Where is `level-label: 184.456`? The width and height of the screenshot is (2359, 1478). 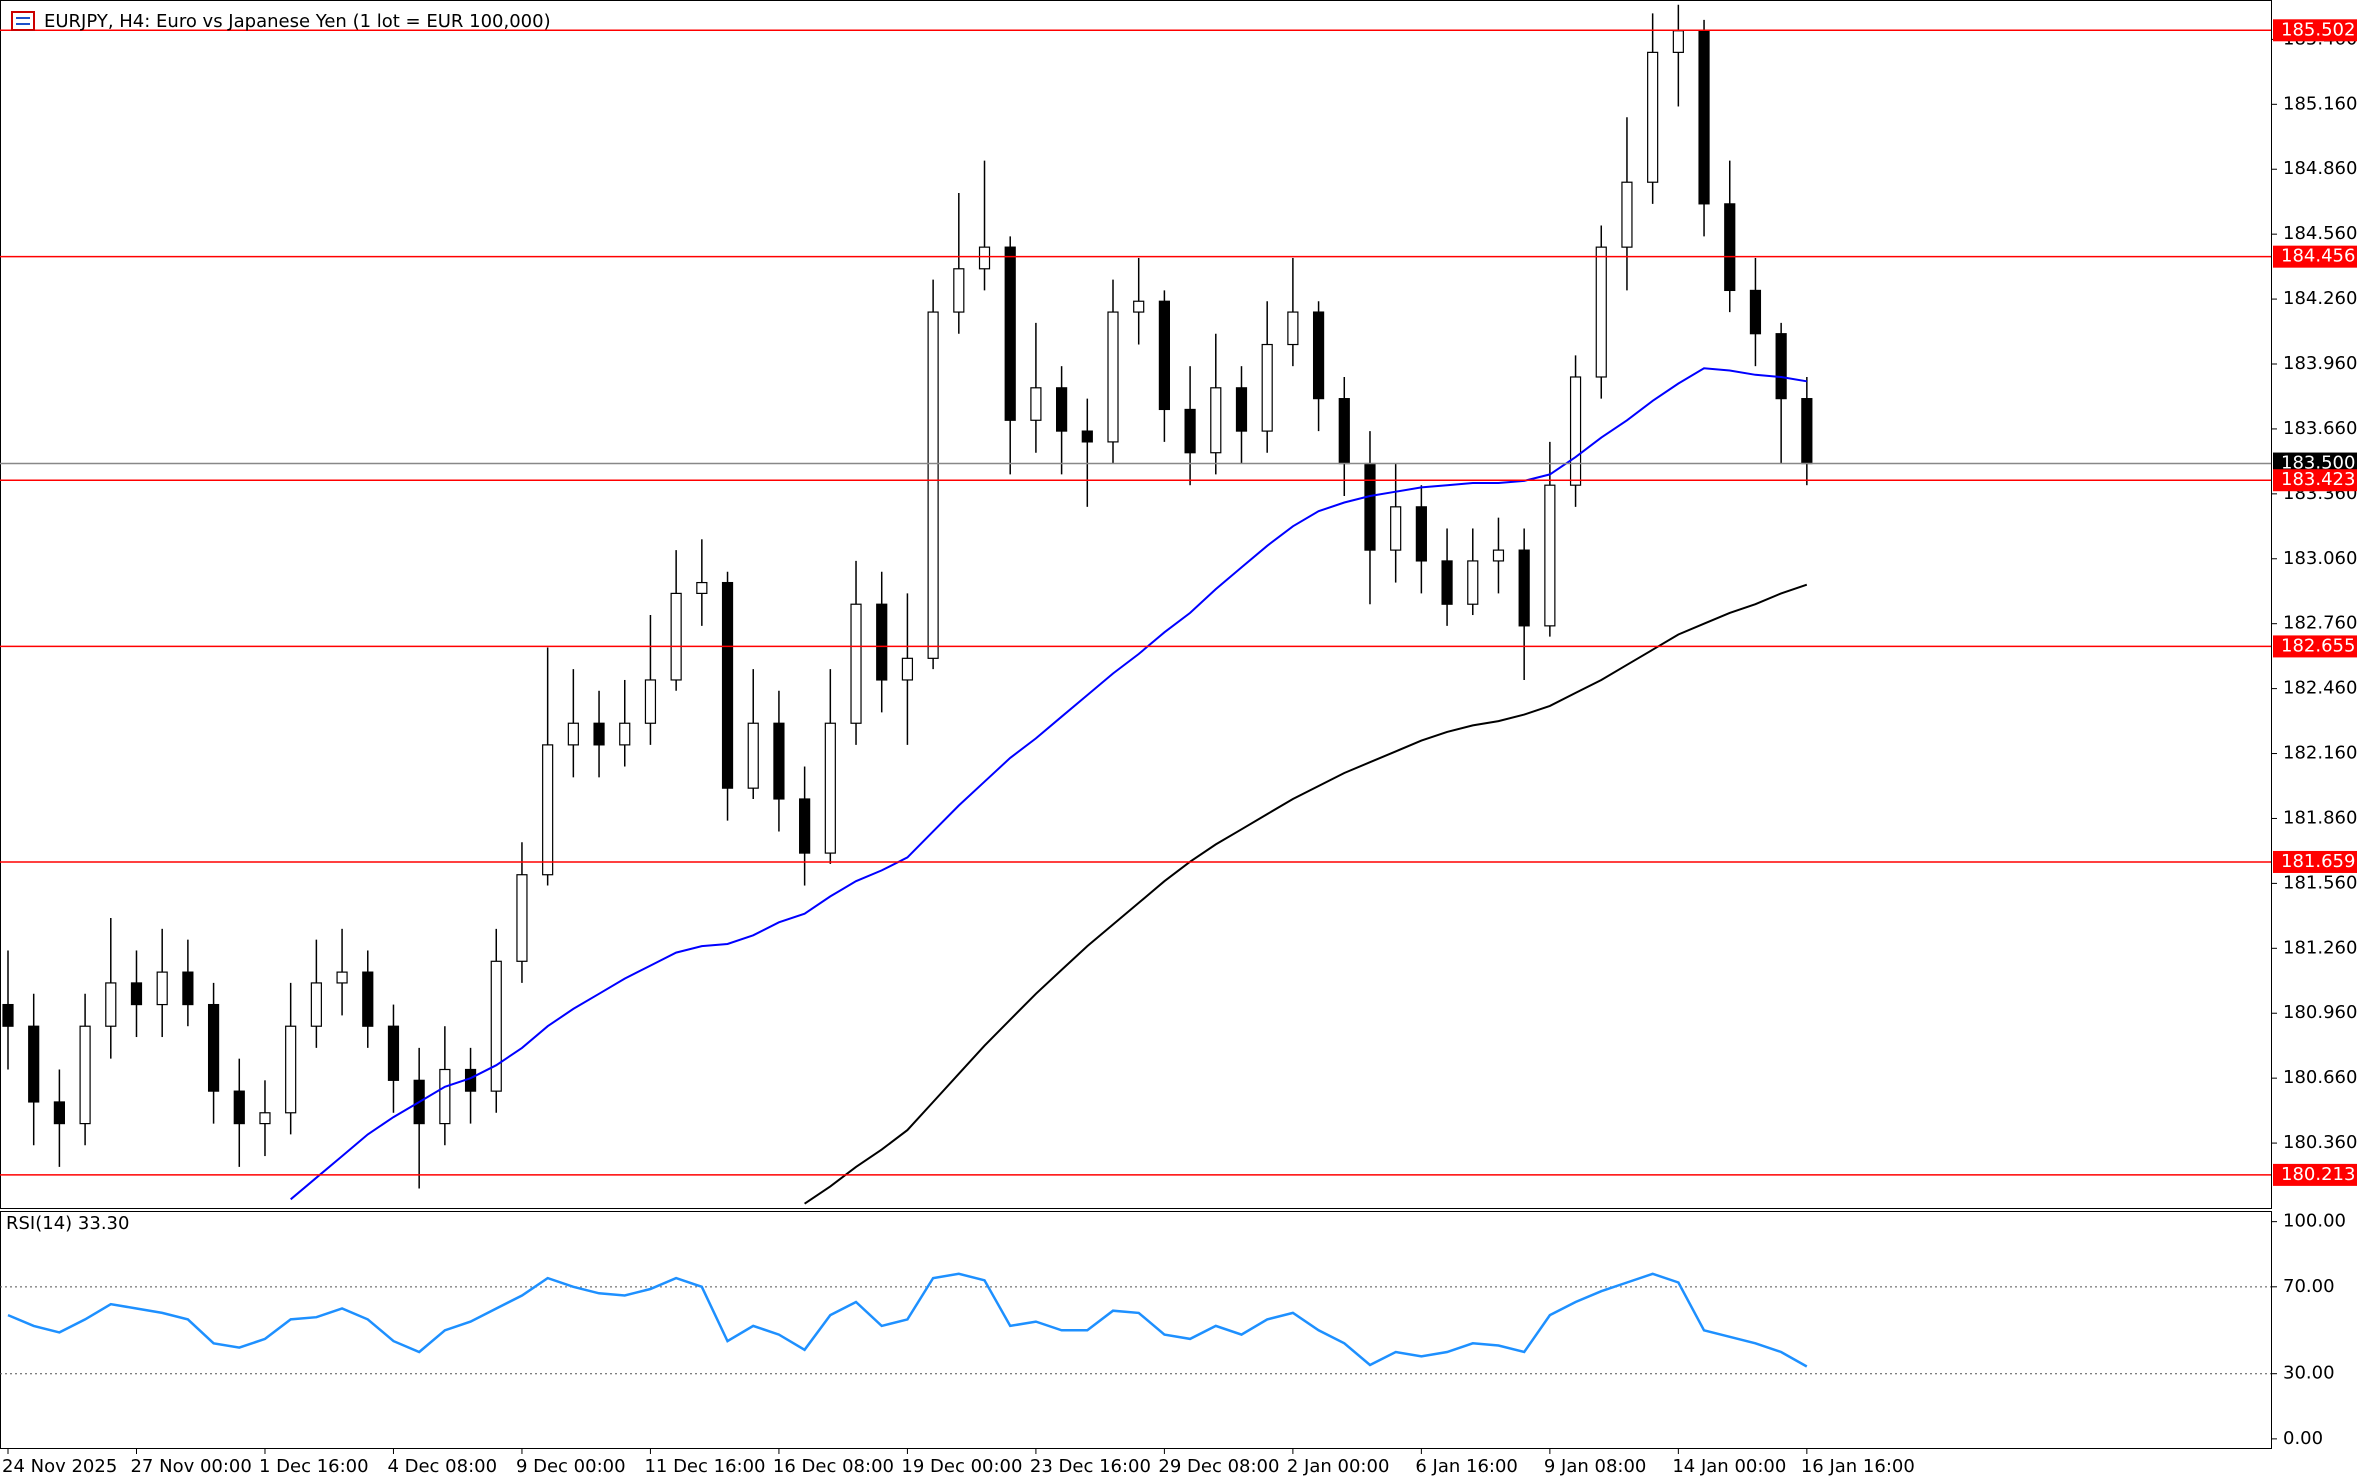
level-label: 184.456 is located at coordinates (2318, 256).